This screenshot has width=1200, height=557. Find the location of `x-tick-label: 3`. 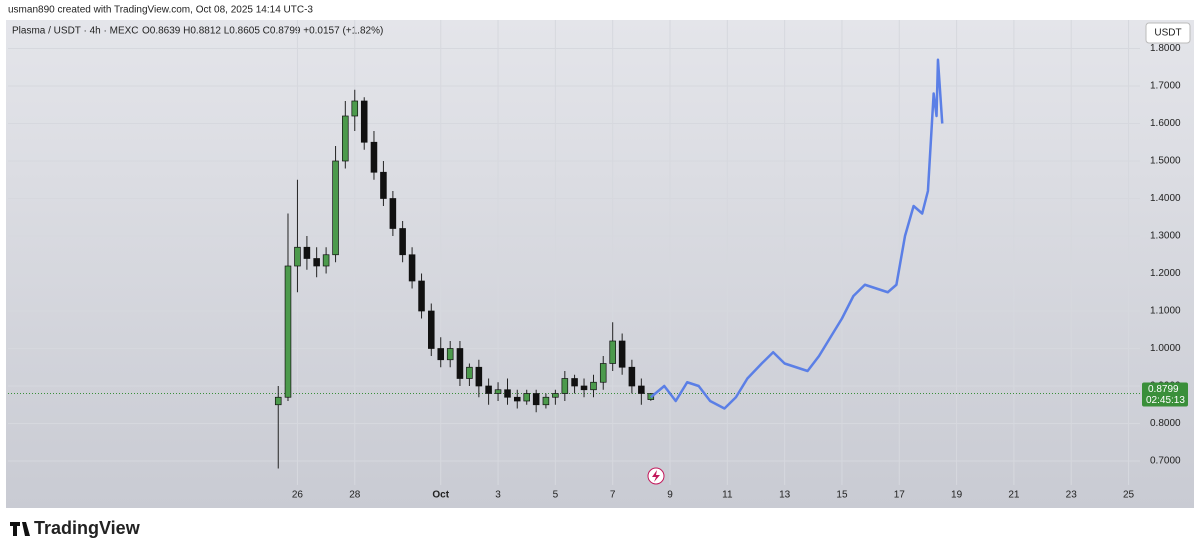

x-tick-label: 3 is located at coordinates (498, 495).